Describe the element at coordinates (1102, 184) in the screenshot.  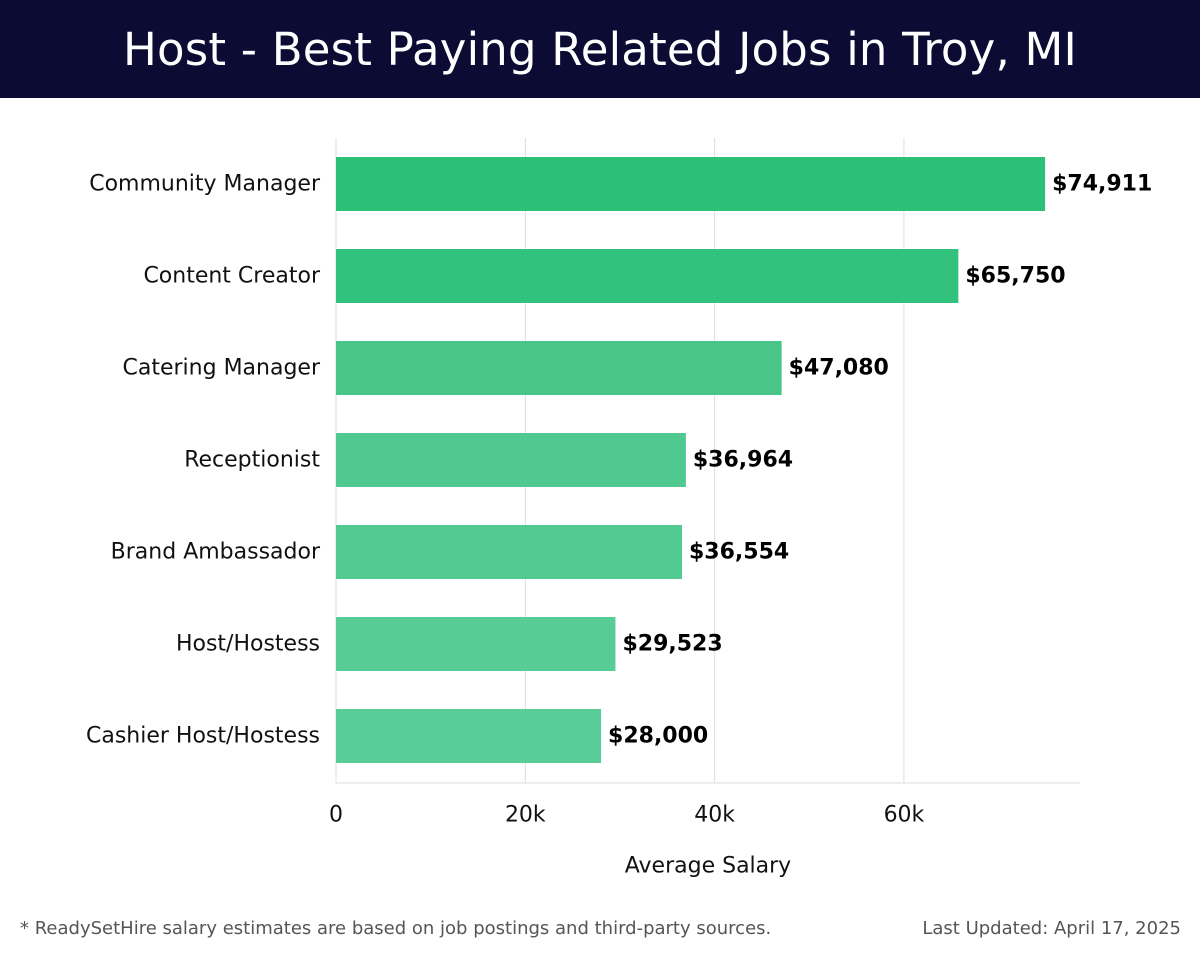
I see `value-label: $74,911` at that location.